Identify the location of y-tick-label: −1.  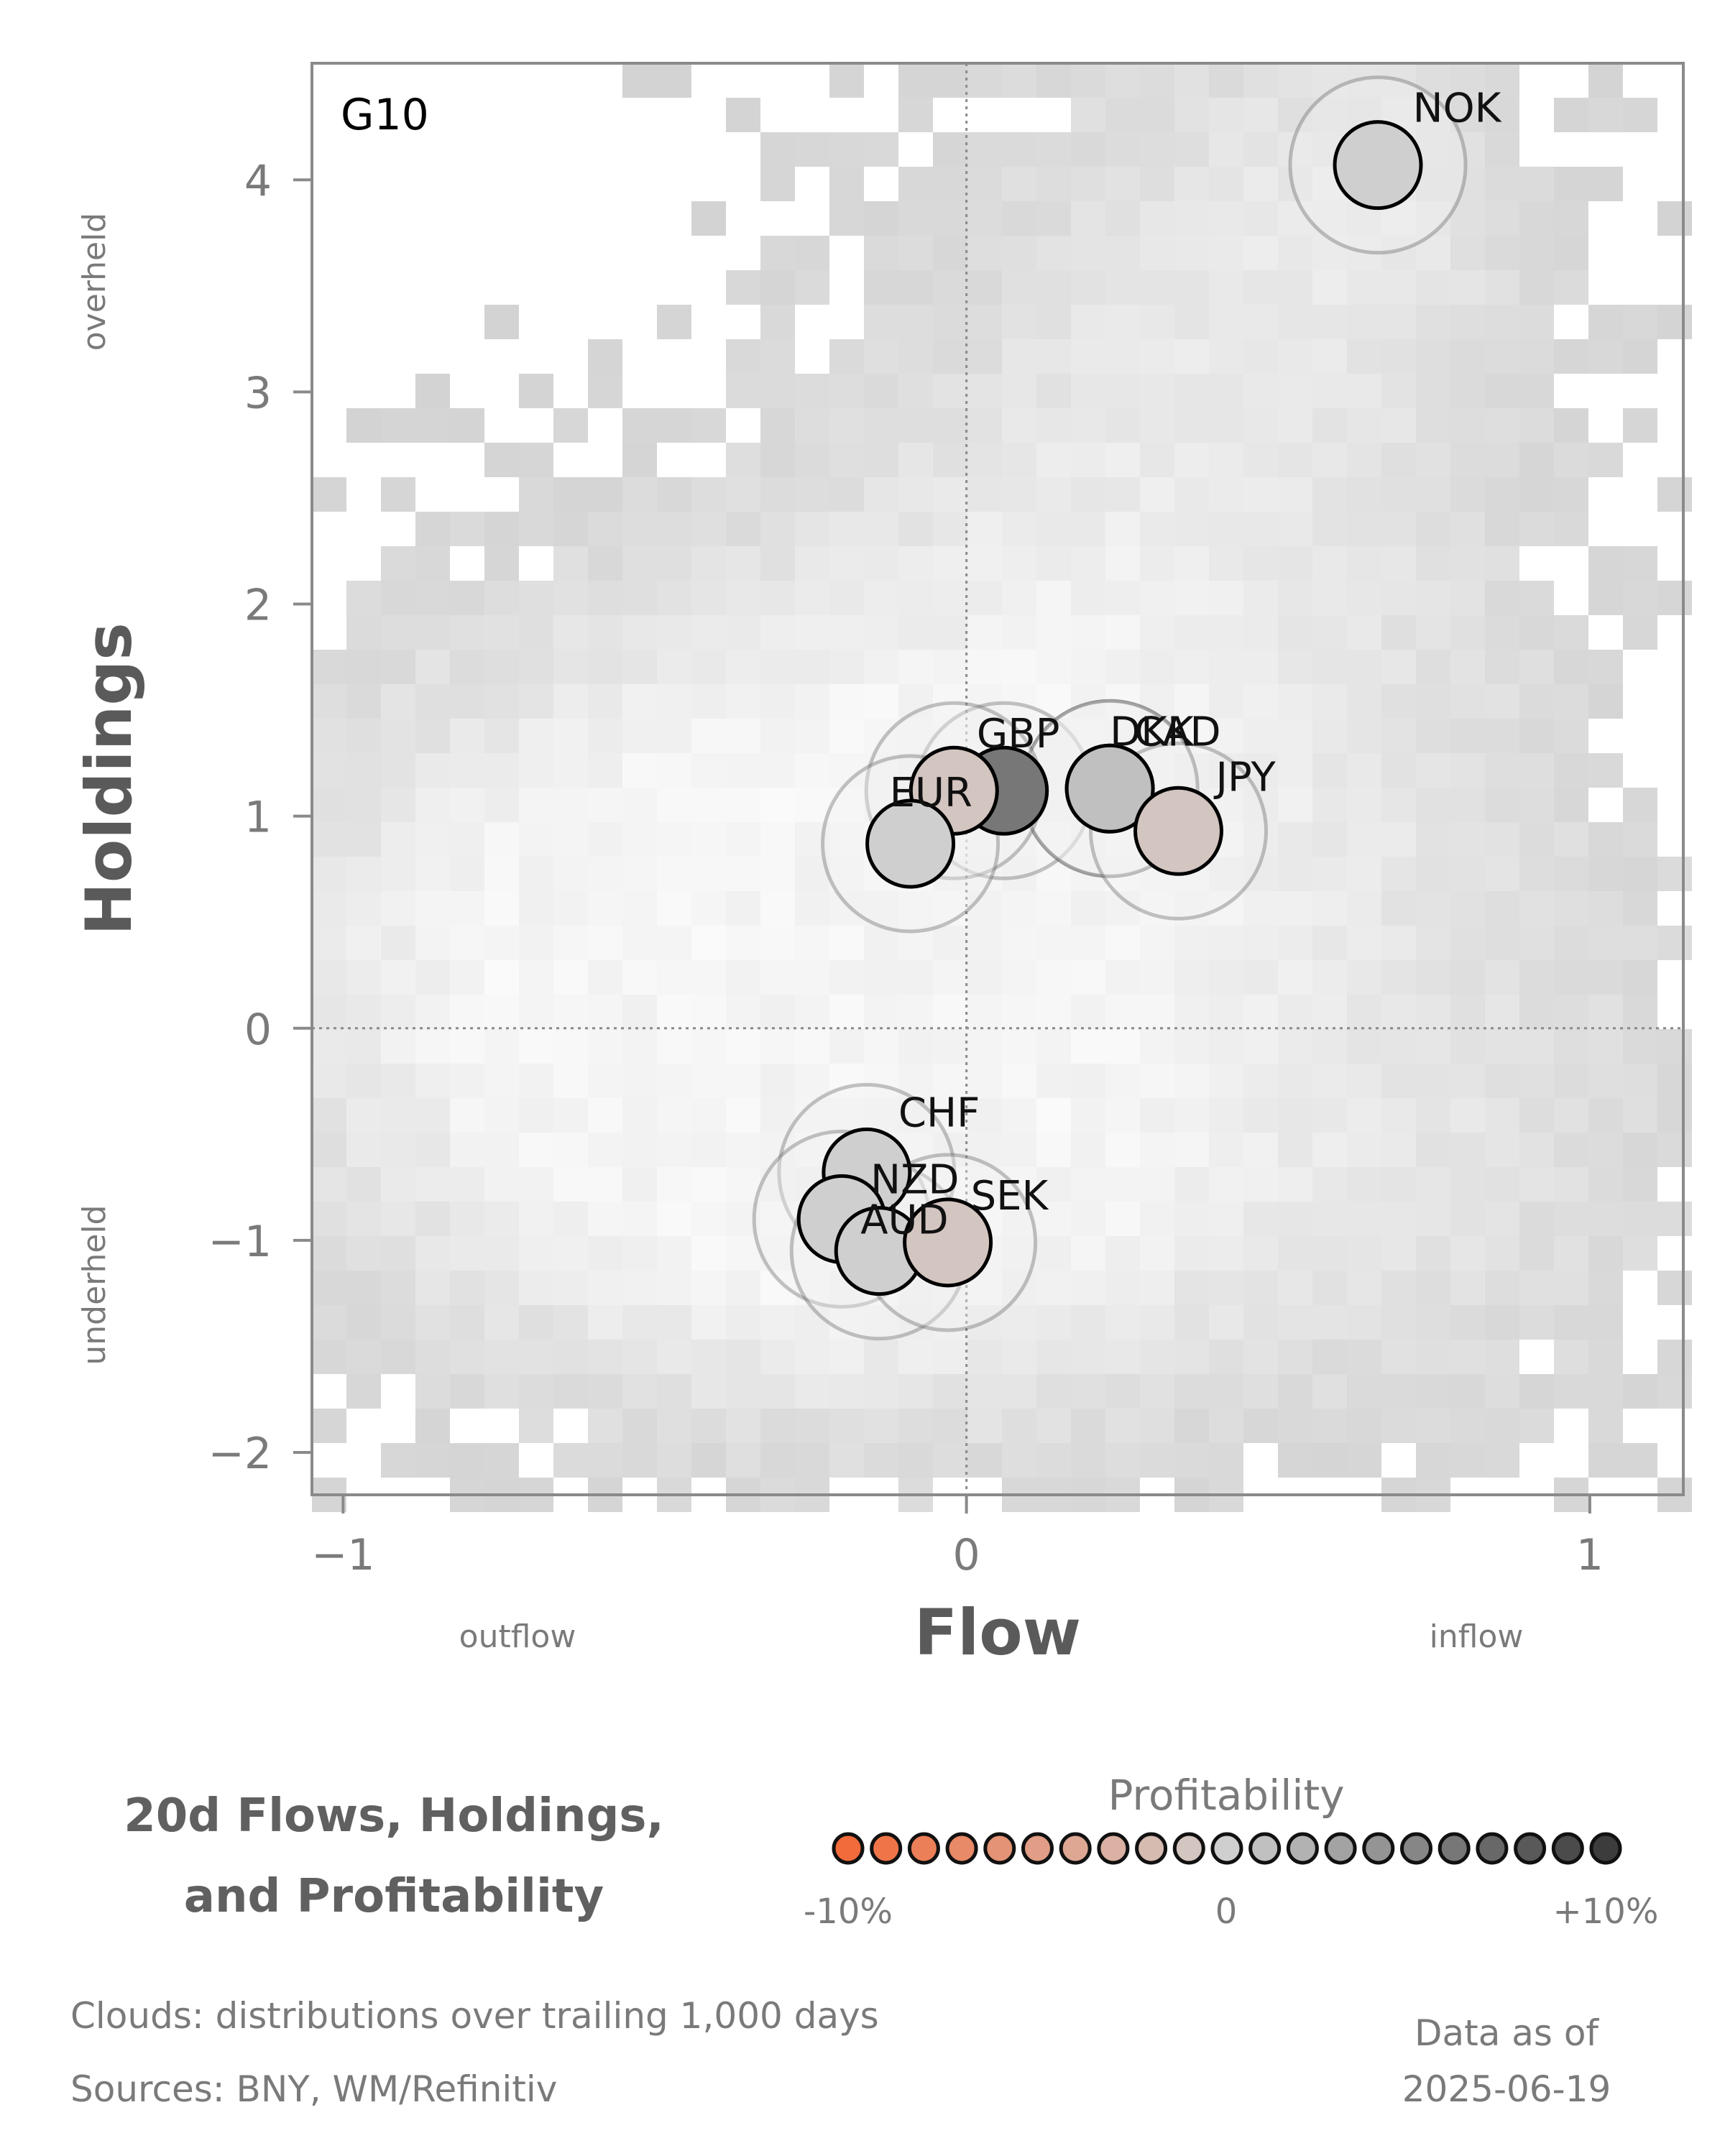
(240, 1242).